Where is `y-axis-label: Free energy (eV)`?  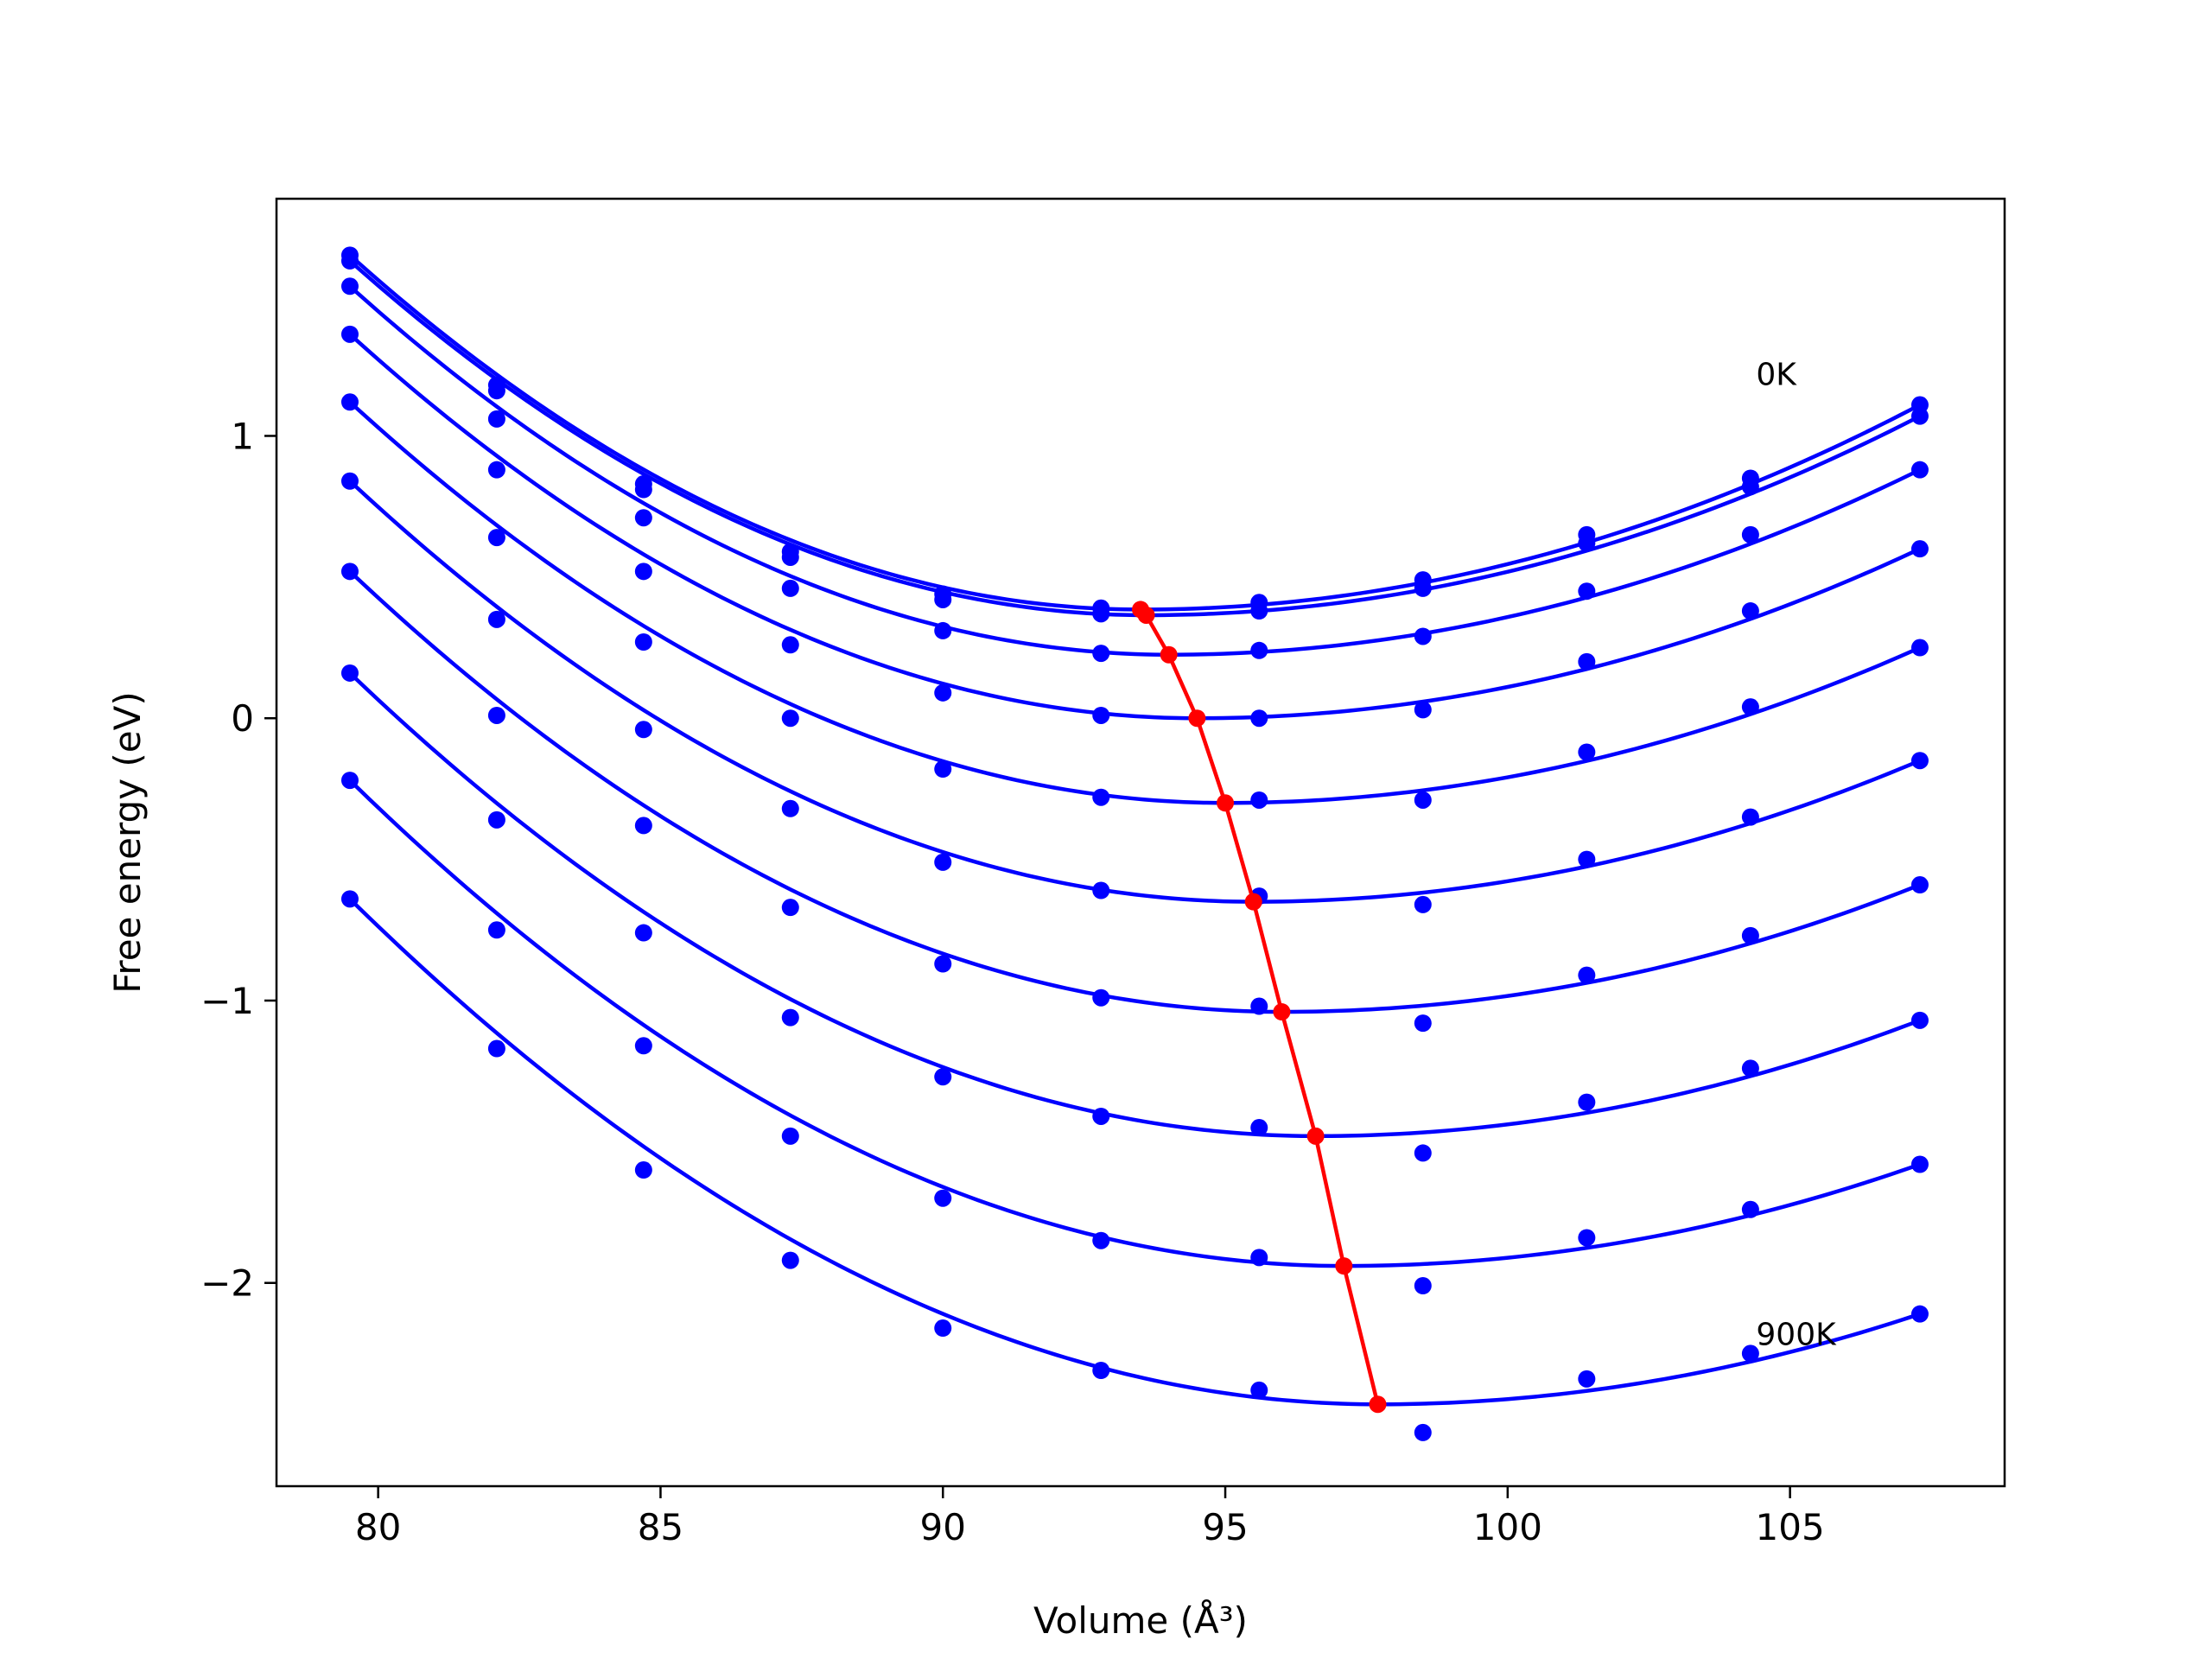
y-axis-label: Free energy (eV) is located at coordinates (127, 842).